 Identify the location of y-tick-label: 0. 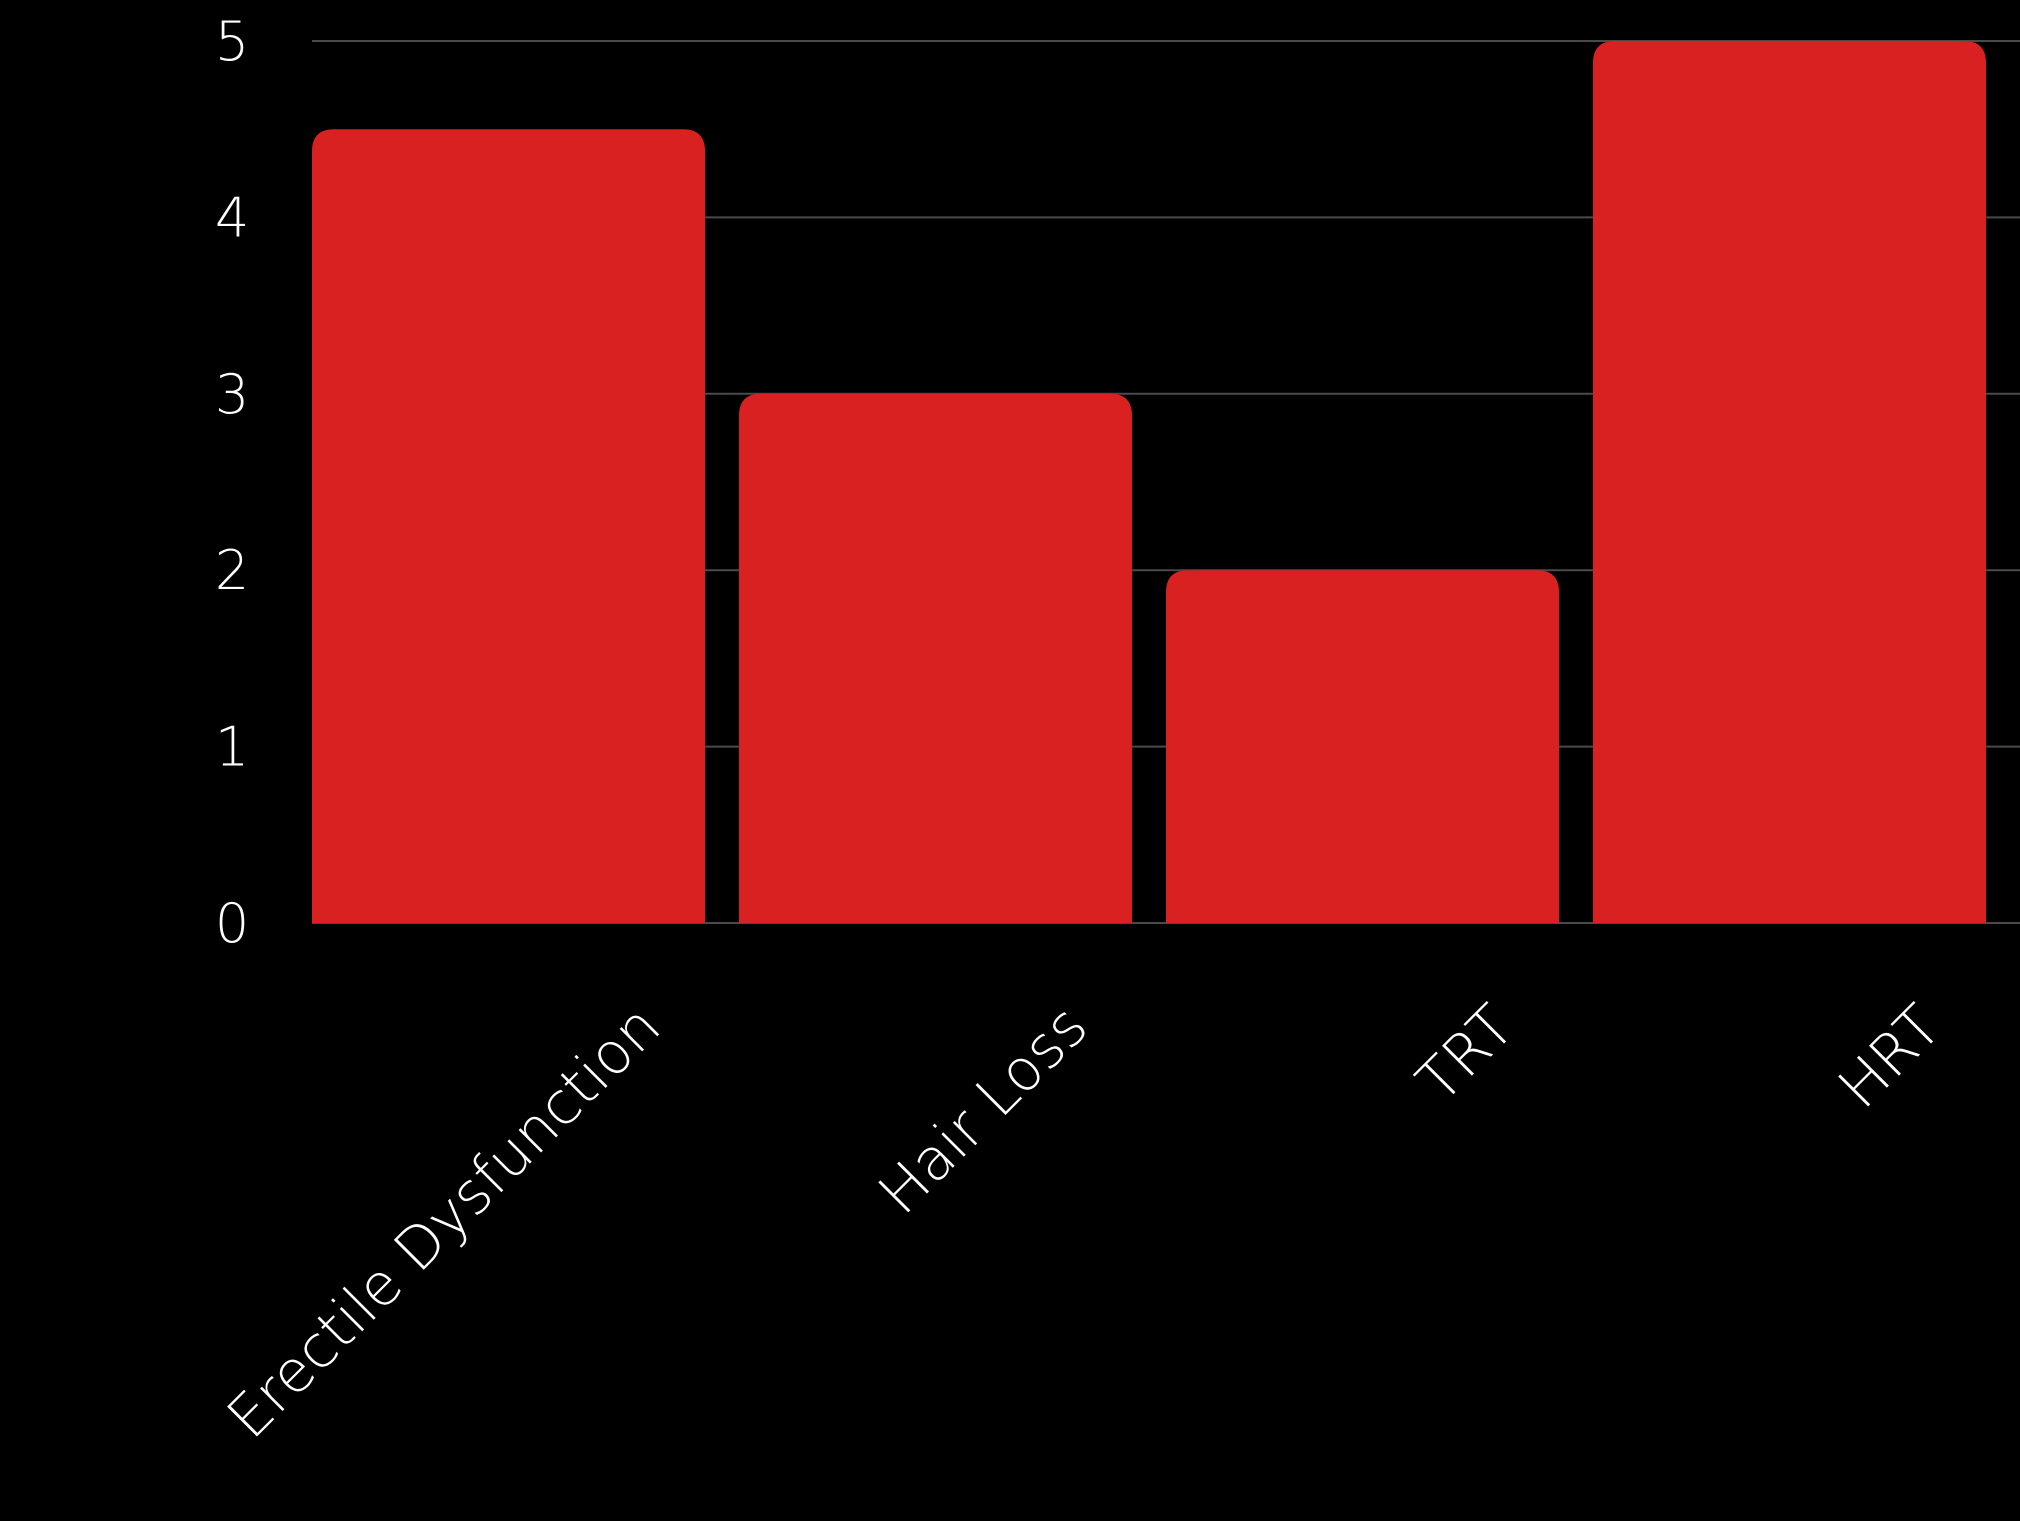
(232, 923).